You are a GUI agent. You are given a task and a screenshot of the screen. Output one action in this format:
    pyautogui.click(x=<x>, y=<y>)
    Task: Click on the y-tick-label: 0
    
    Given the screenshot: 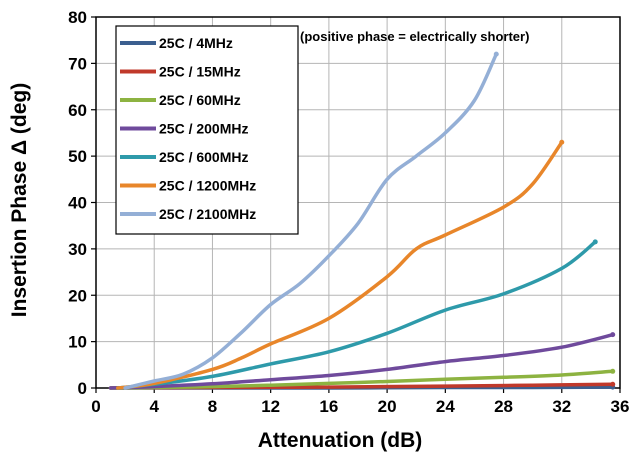 What is the action you would take?
    pyautogui.click(x=82, y=388)
    